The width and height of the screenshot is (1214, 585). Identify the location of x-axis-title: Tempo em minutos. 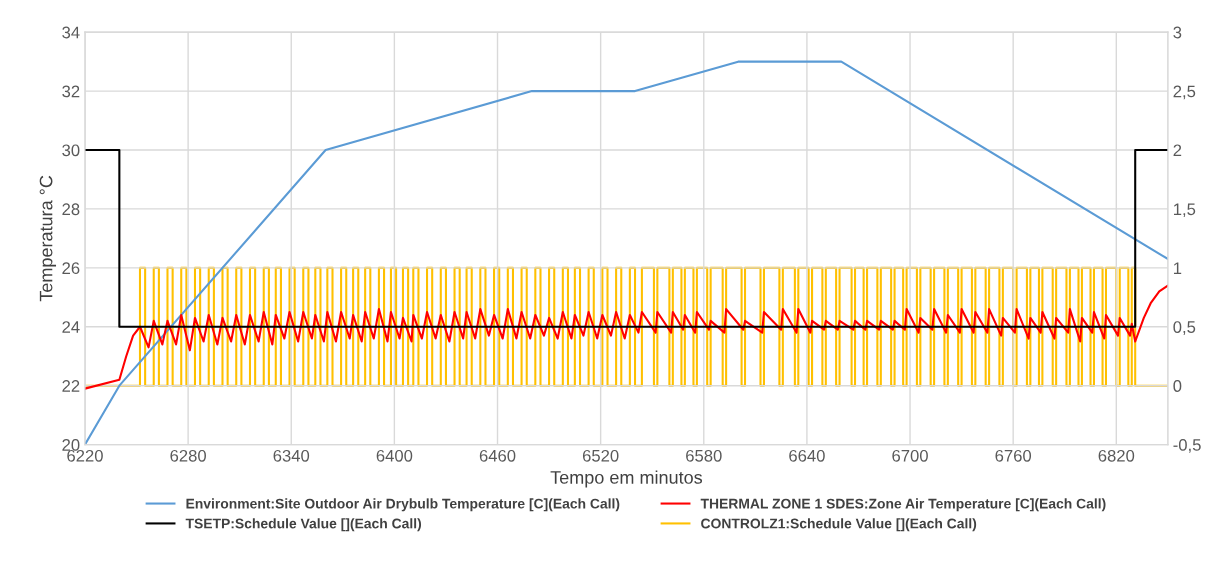
(626, 479).